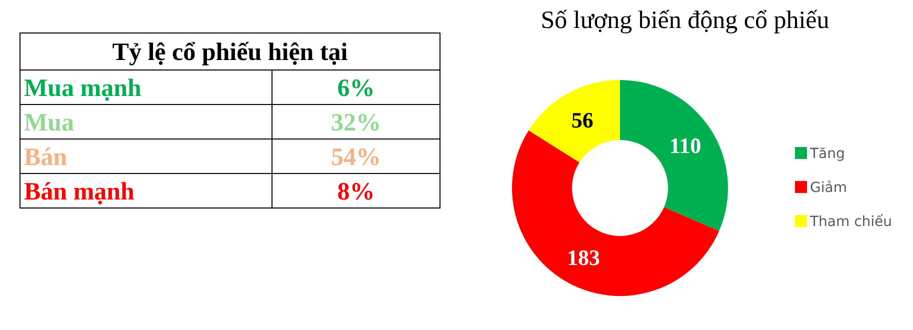 Image resolution: width=913 pixels, height=330 pixels. I want to click on category-label: Bán mạnh, so click(79, 192).